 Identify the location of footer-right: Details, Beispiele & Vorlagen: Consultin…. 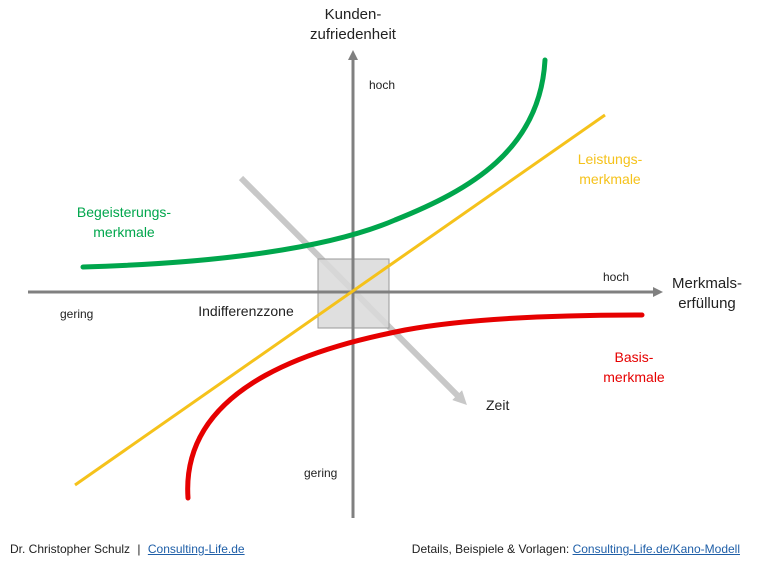
(576, 549).